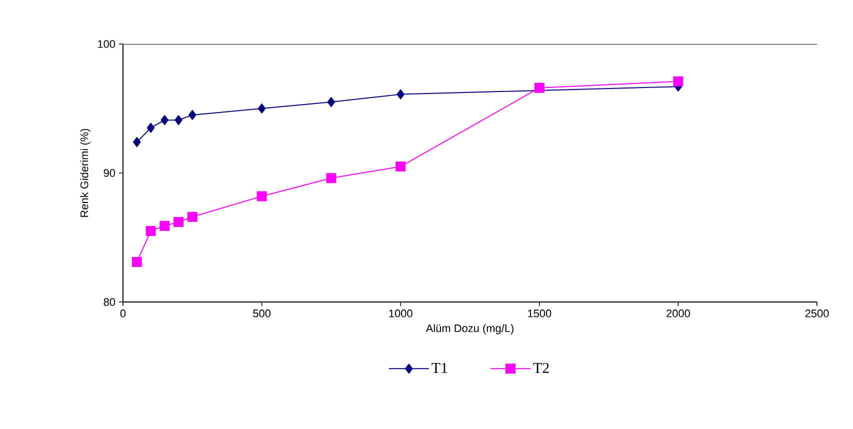 The image size is (853, 429). Describe the element at coordinates (540, 314) in the screenshot. I see `x-tick-label: 1500` at that location.